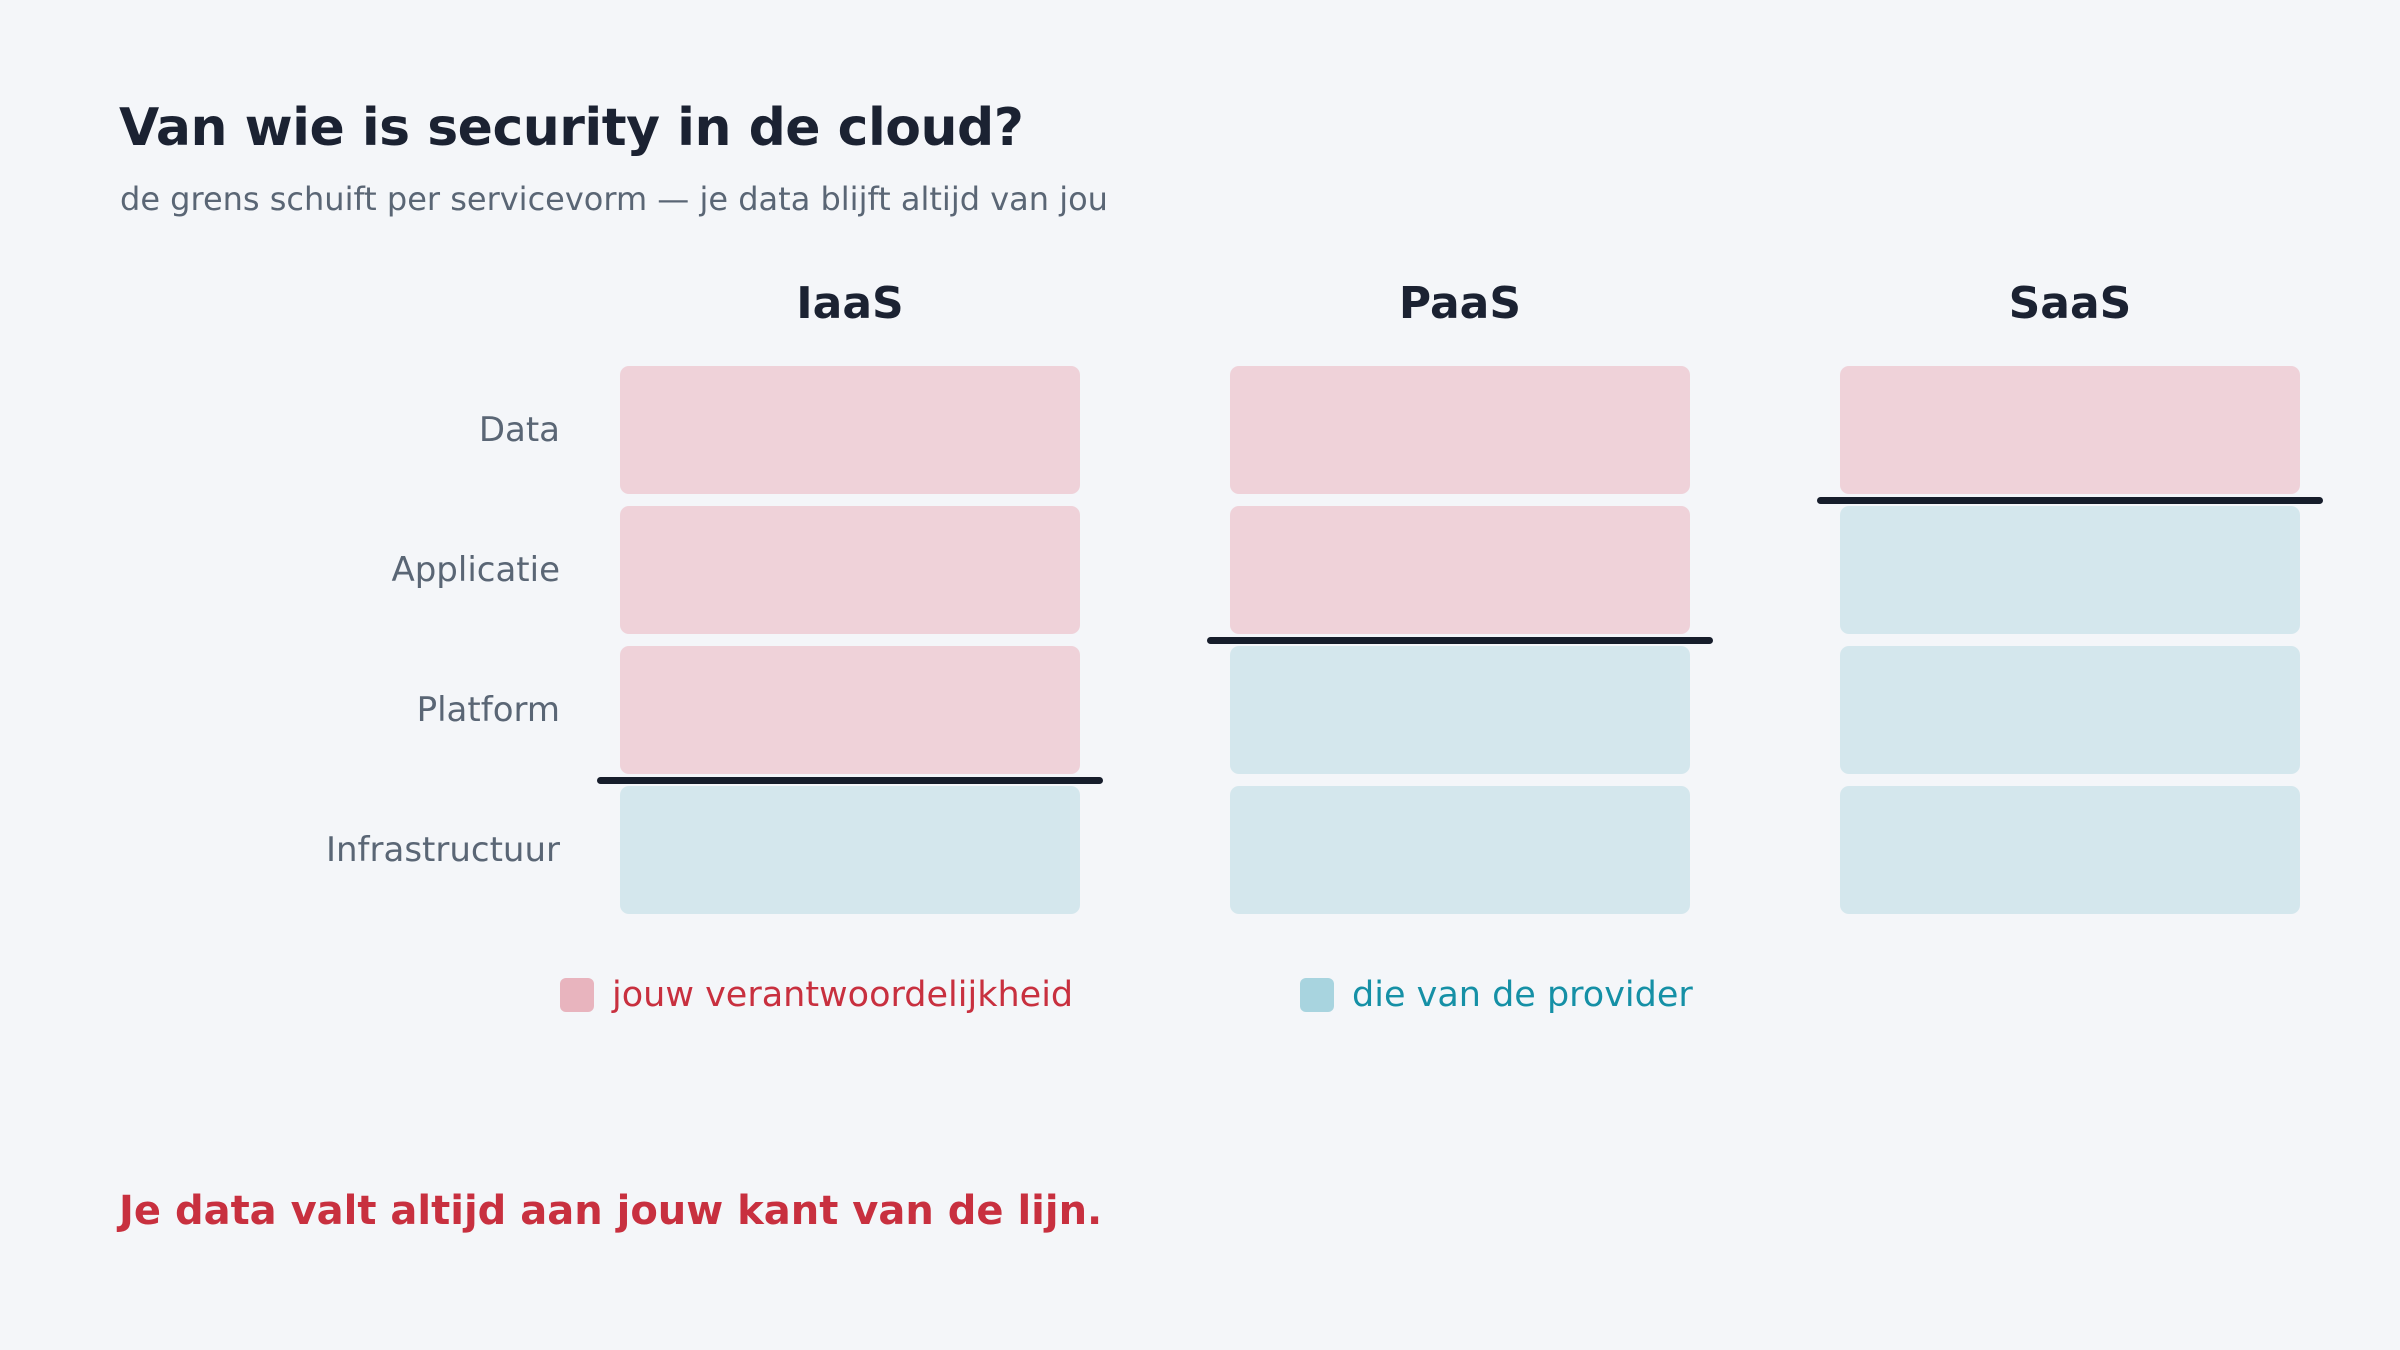  What do you see at coordinates (2070, 500) in the screenshot?
I see `responsibility-boundary-saas` at bounding box center [2070, 500].